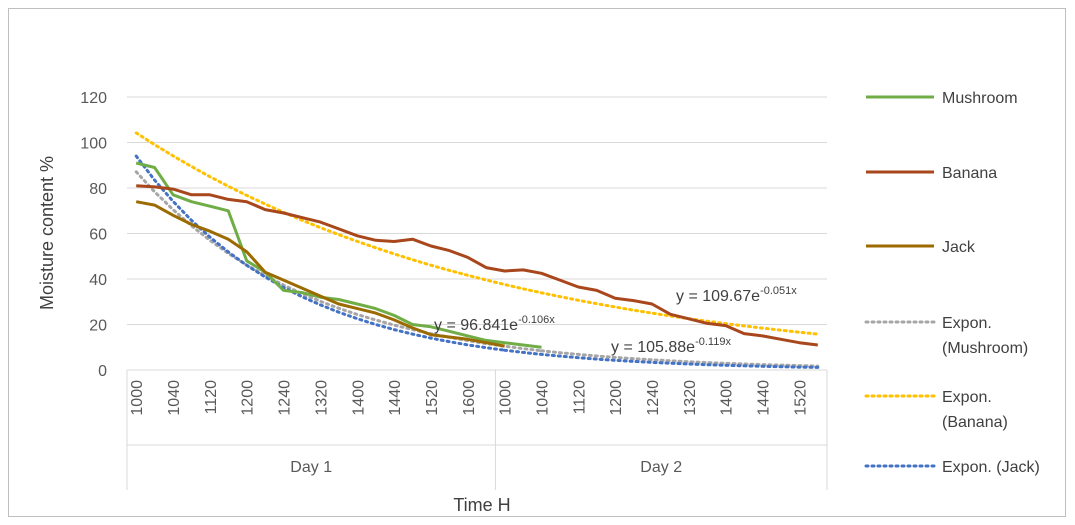 The height and width of the screenshot is (525, 1075). Describe the element at coordinates (98, 189) in the screenshot. I see `y-tick-label: 80` at that location.